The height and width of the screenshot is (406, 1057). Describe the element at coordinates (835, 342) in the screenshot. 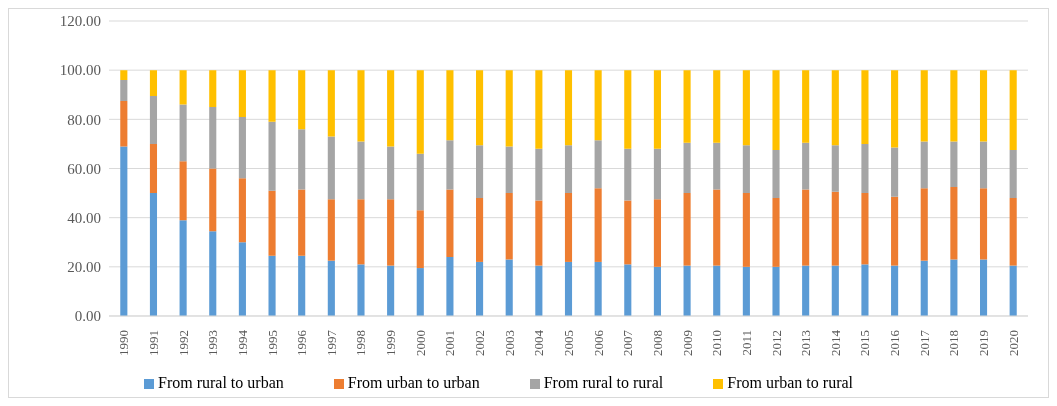

I see `x-tick-label: 2014` at that location.